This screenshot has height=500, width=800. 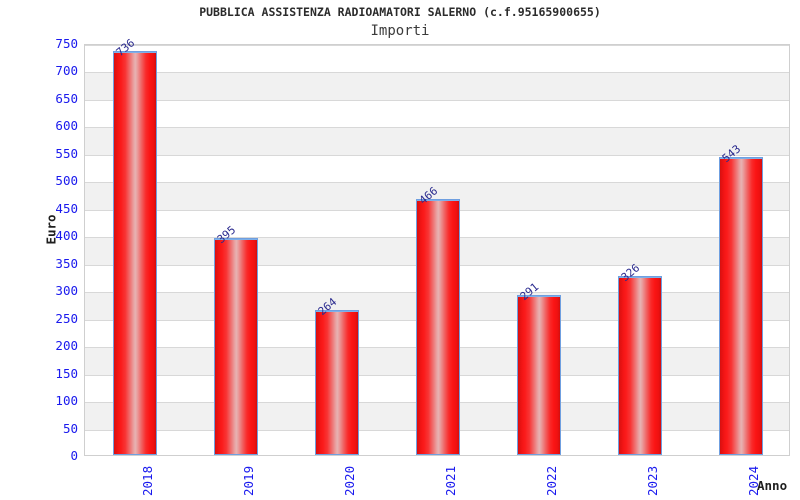 What do you see at coordinates (350, 480) in the screenshot?
I see `x-axis-tick-label: 2020` at bounding box center [350, 480].